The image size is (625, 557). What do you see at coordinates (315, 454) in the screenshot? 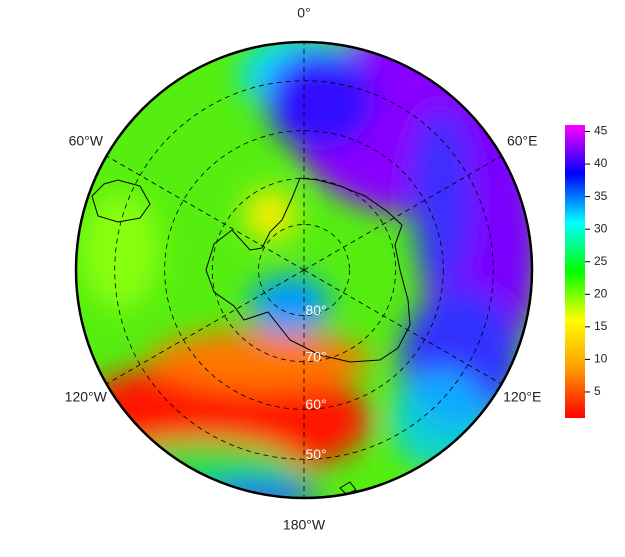
I see `latitude-label: 50°` at bounding box center [315, 454].